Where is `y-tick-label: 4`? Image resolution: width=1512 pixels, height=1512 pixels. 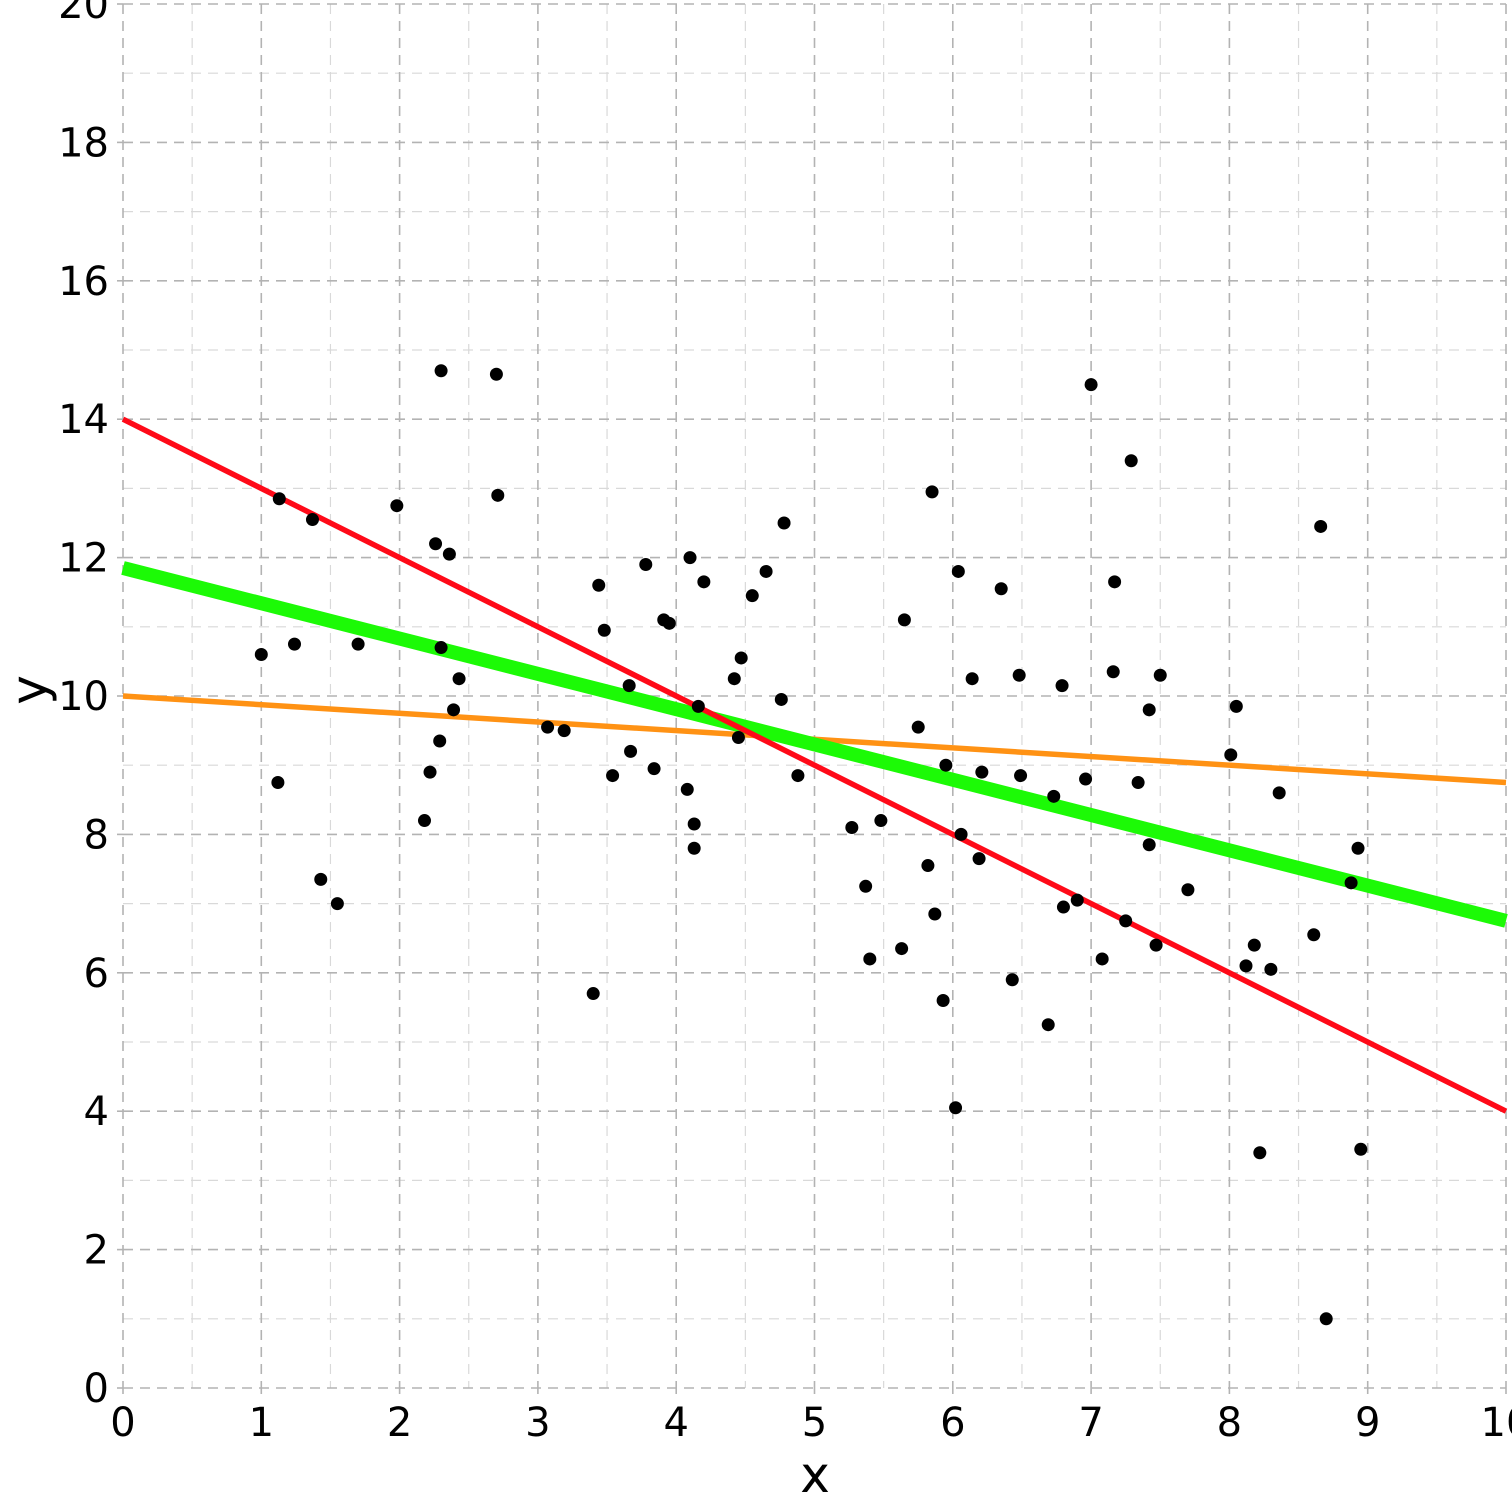 y-tick-label: 4 is located at coordinates (96, 1112).